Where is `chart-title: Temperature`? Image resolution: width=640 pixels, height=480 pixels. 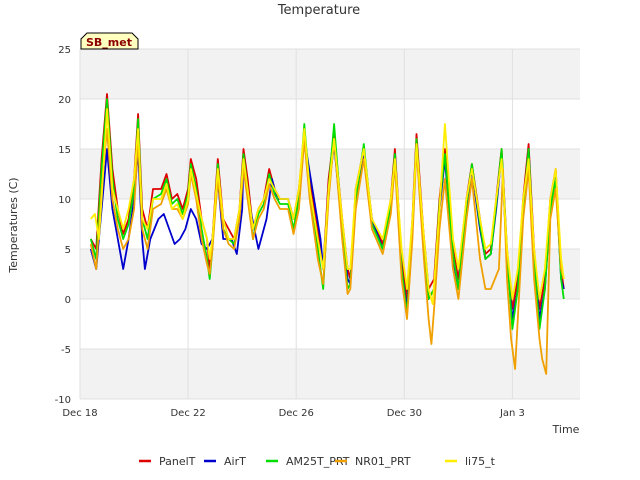
chart-title: Temperature is located at coordinates (318, 10).